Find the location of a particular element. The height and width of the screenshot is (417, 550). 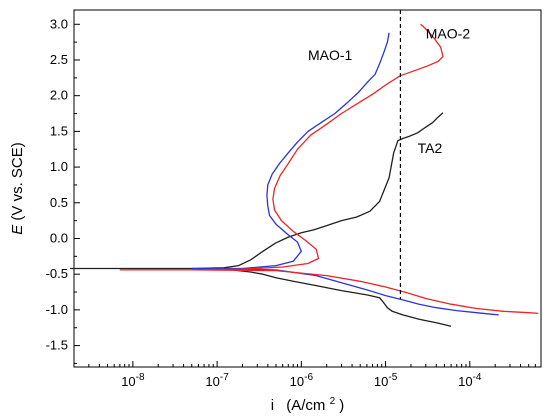

y-tick-label: -1.0 is located at coordinates (57, 309).